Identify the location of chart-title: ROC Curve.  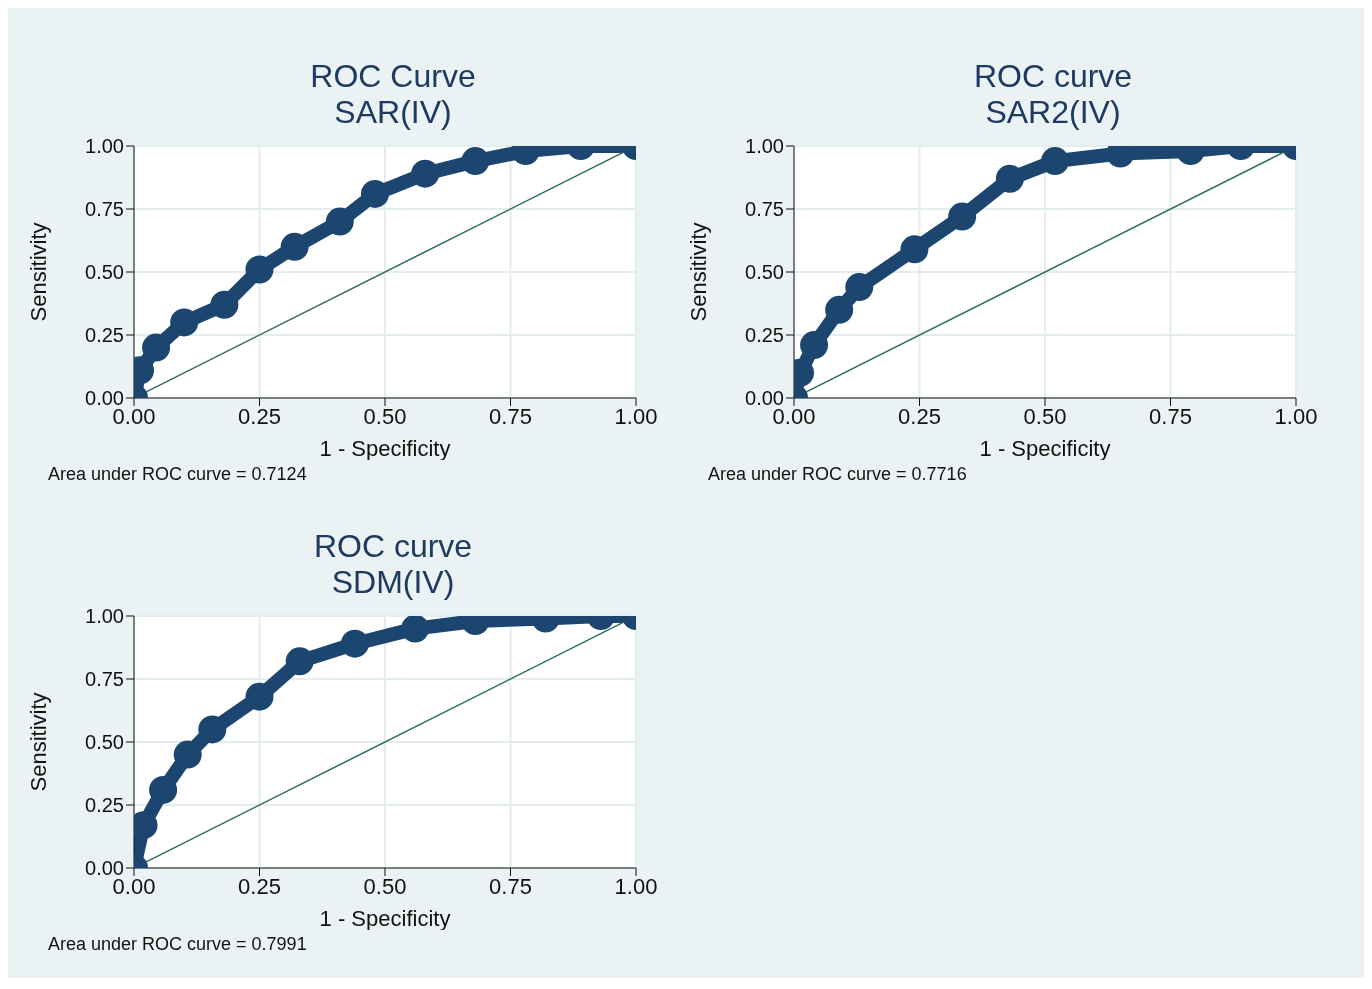
(393, 76).